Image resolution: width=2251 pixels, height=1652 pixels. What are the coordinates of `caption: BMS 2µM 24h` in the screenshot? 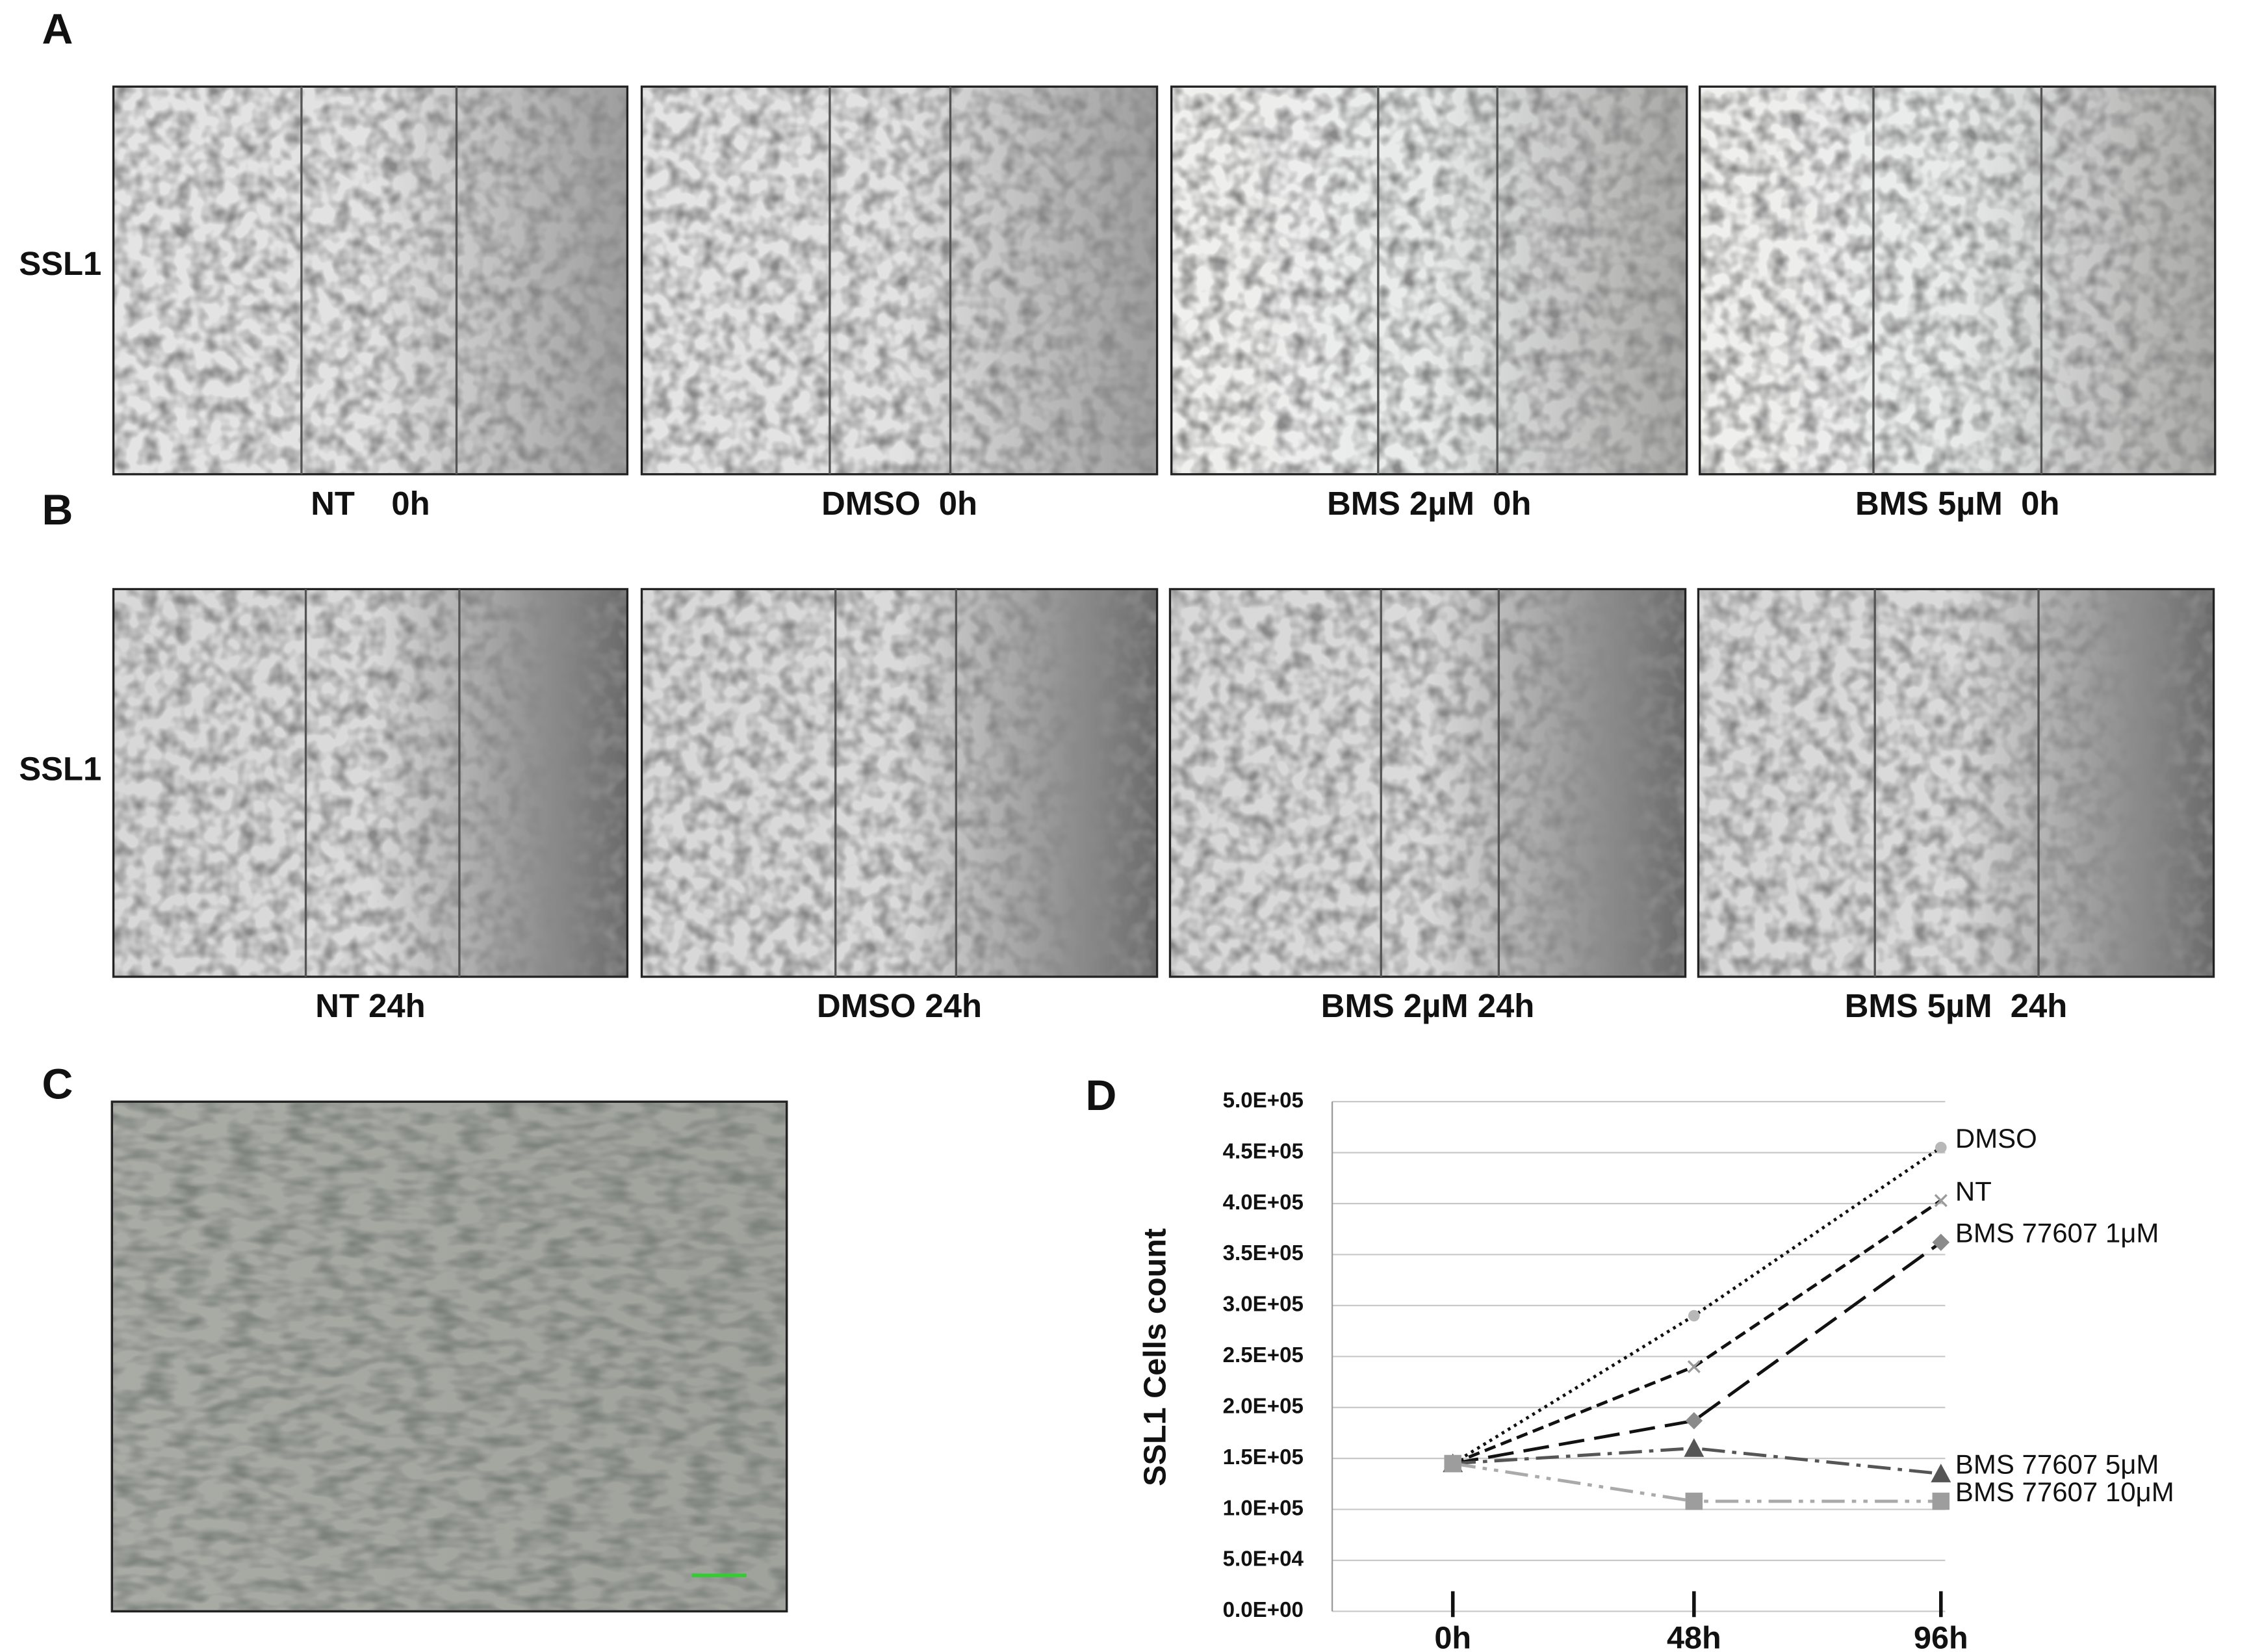 It's located at (1427, 1005).